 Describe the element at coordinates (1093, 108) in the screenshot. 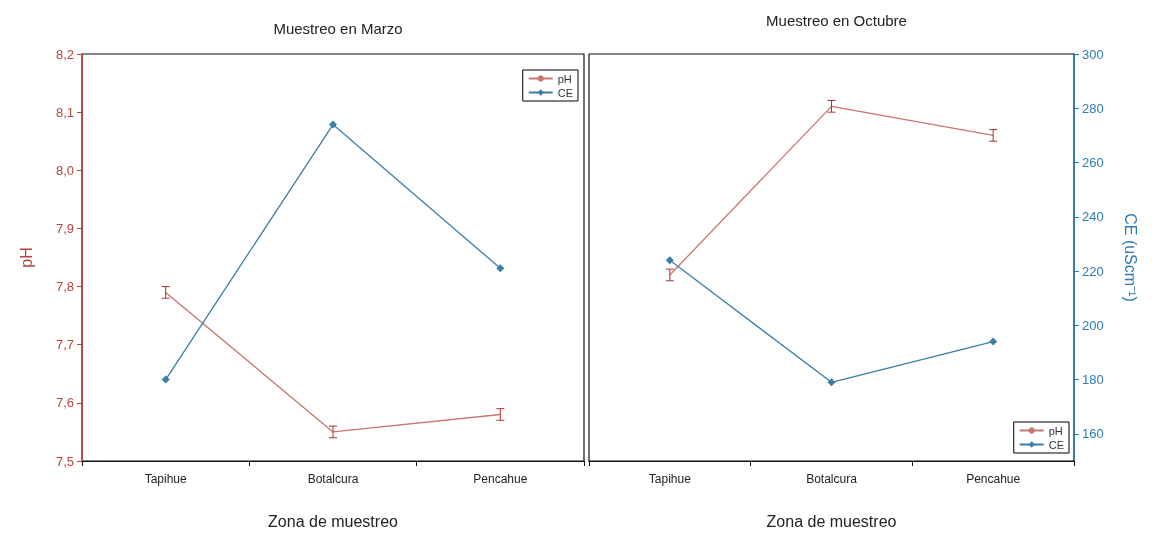

I see `y2-tick-label: 280` at that location.